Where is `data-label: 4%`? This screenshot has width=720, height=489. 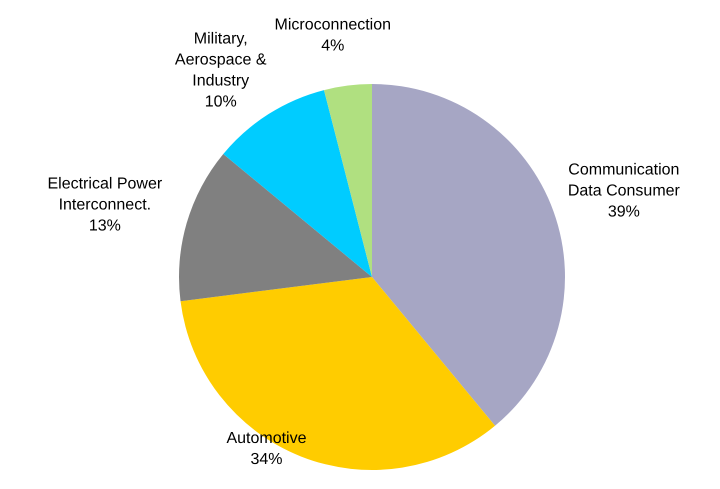
data-label: 4% is located at coordinates (332, 46).